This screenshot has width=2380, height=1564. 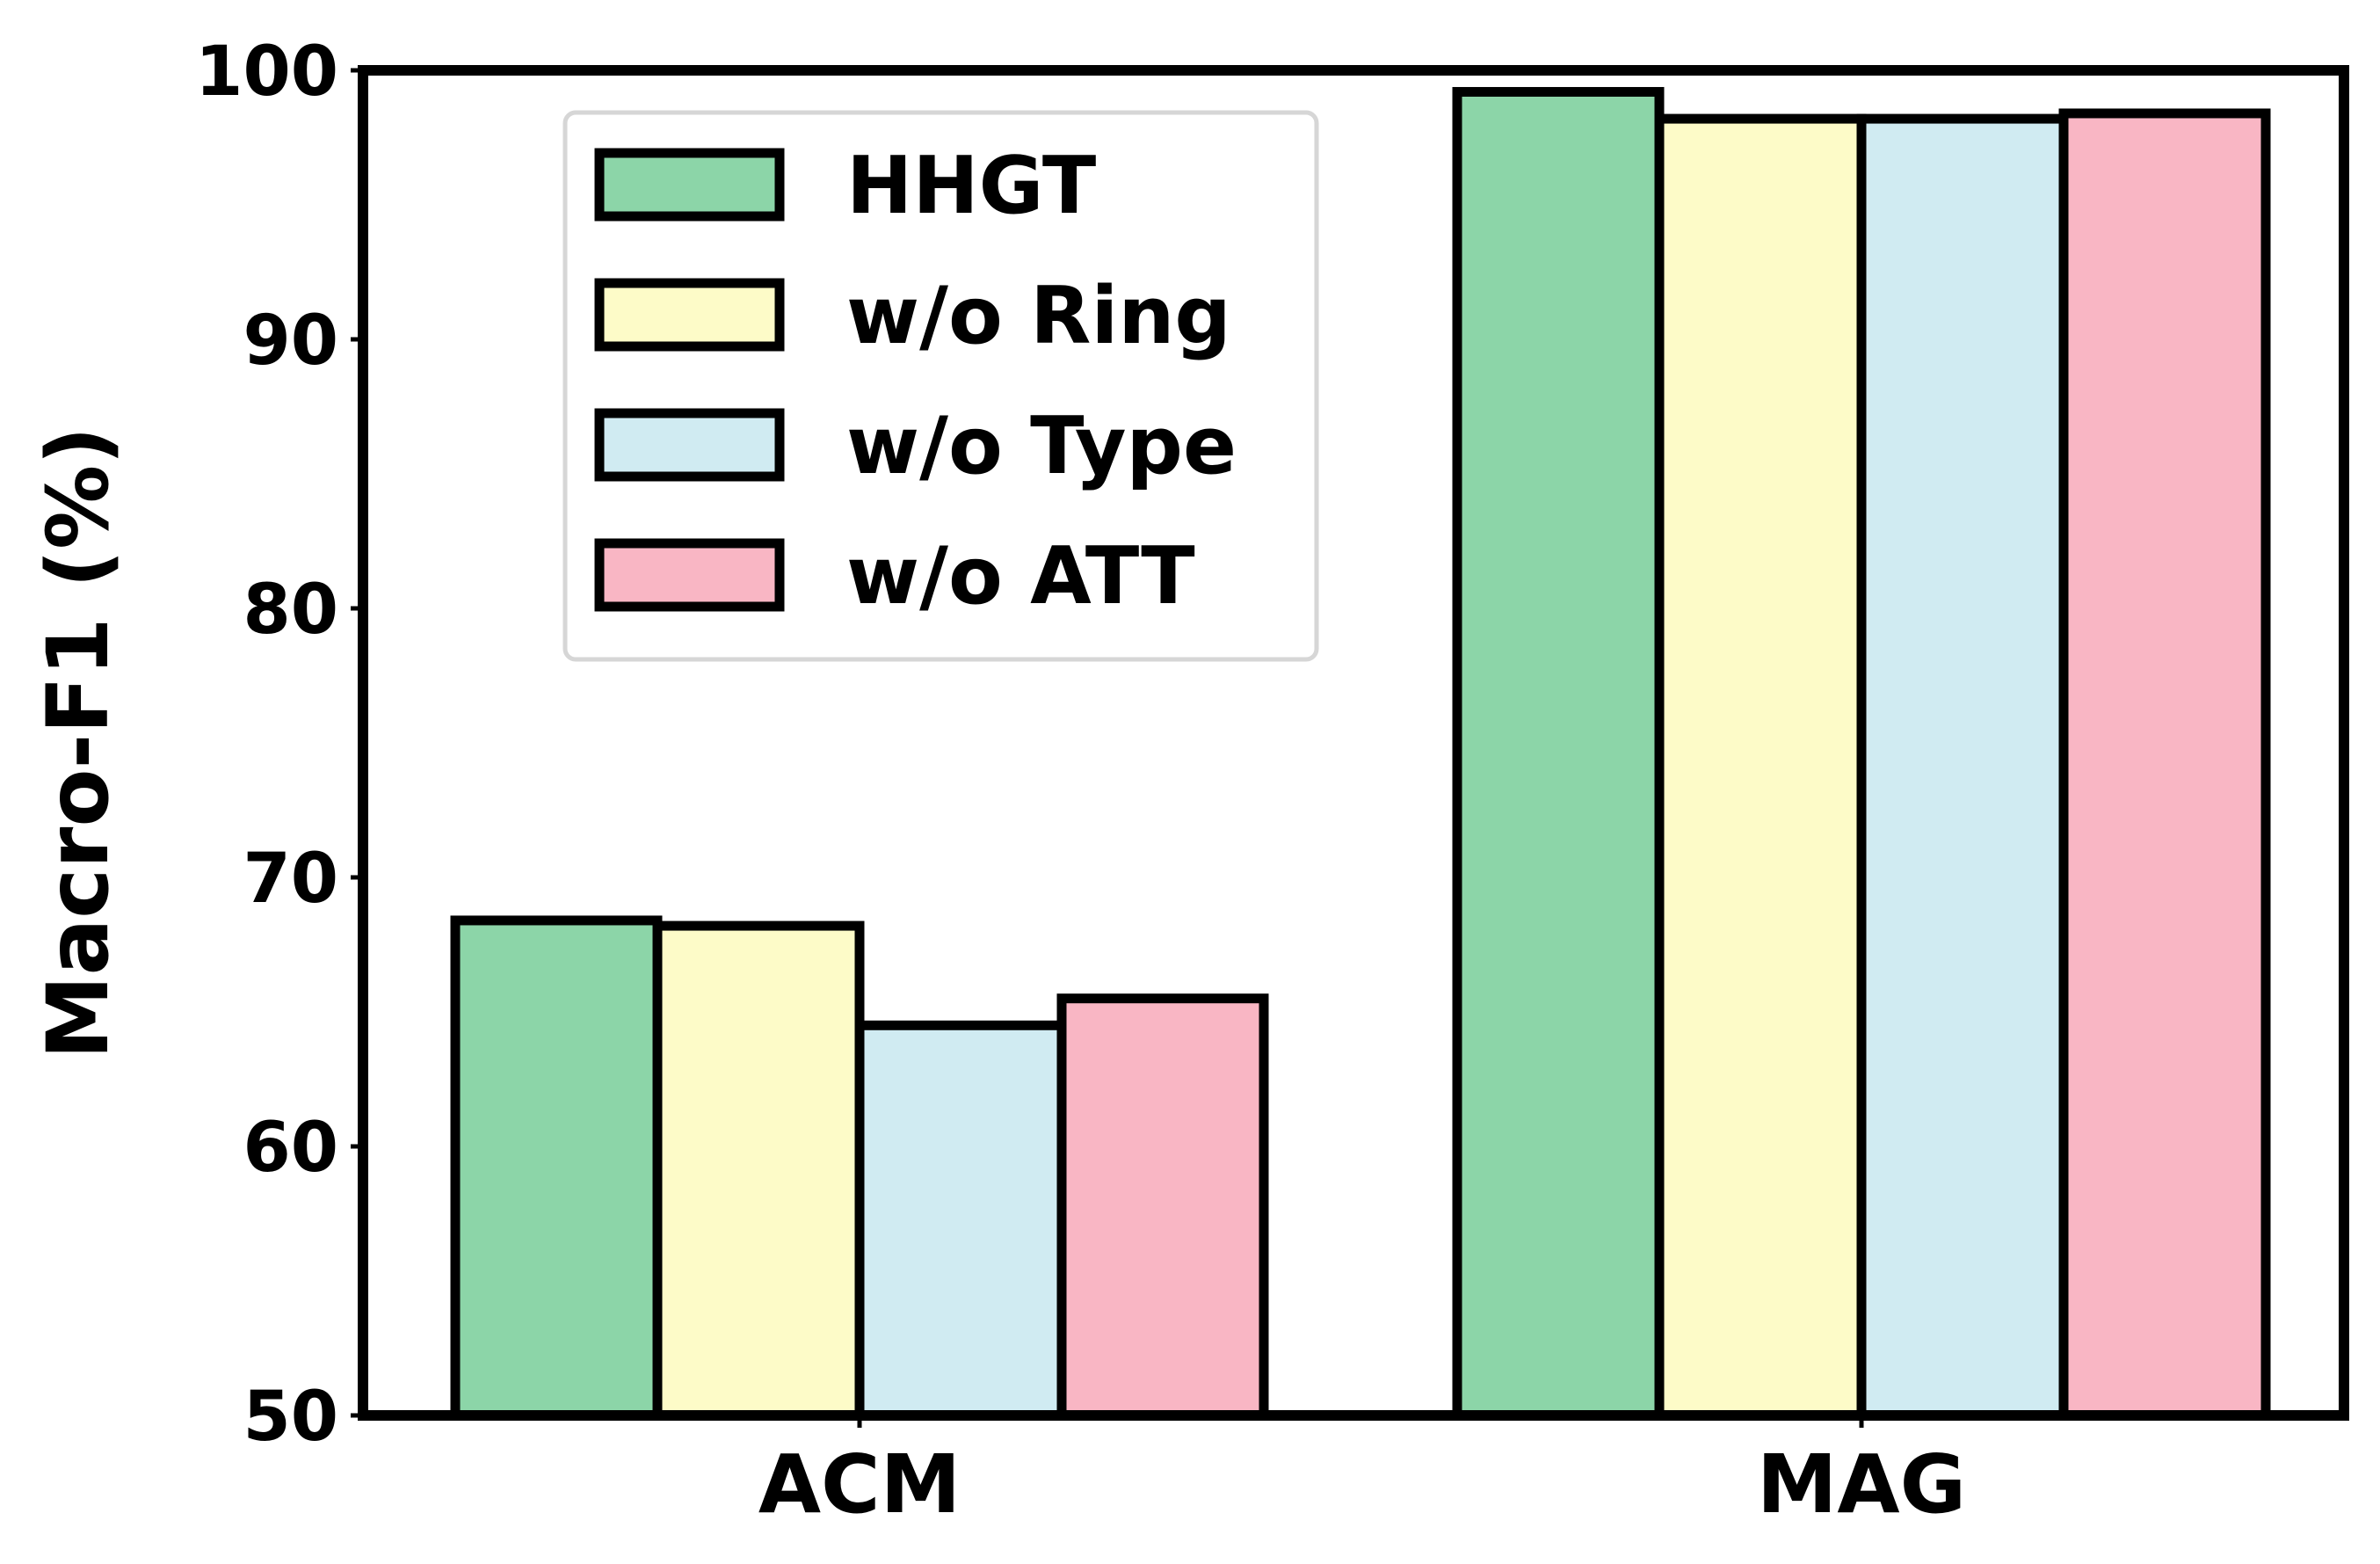 What do you see at coordinates (290, 1417) in the screenshot?
I see `y-tick-label-50: 50` at bounding box center [290, 1417].